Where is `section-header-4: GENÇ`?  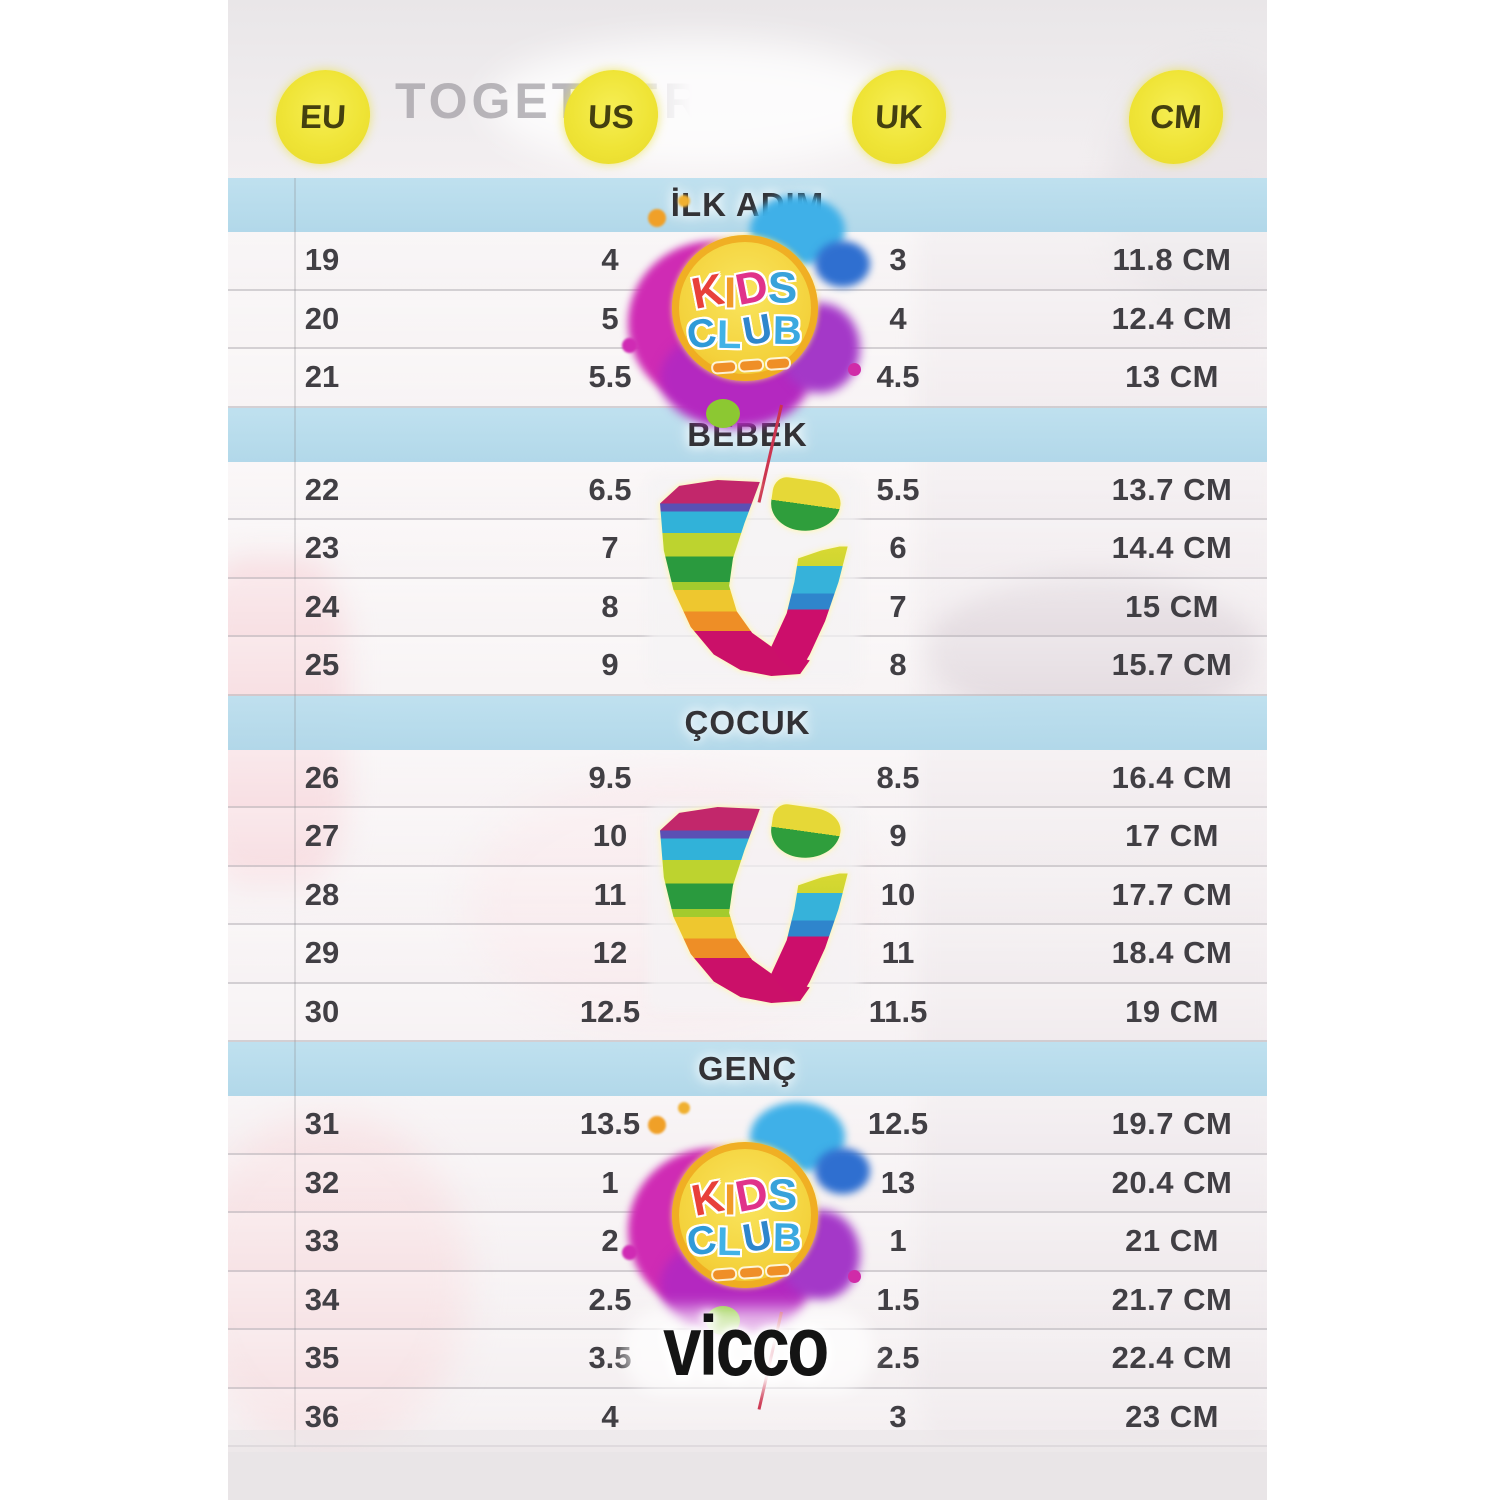
section-header-4: GENÇ is located at coordinates (747, 1069).